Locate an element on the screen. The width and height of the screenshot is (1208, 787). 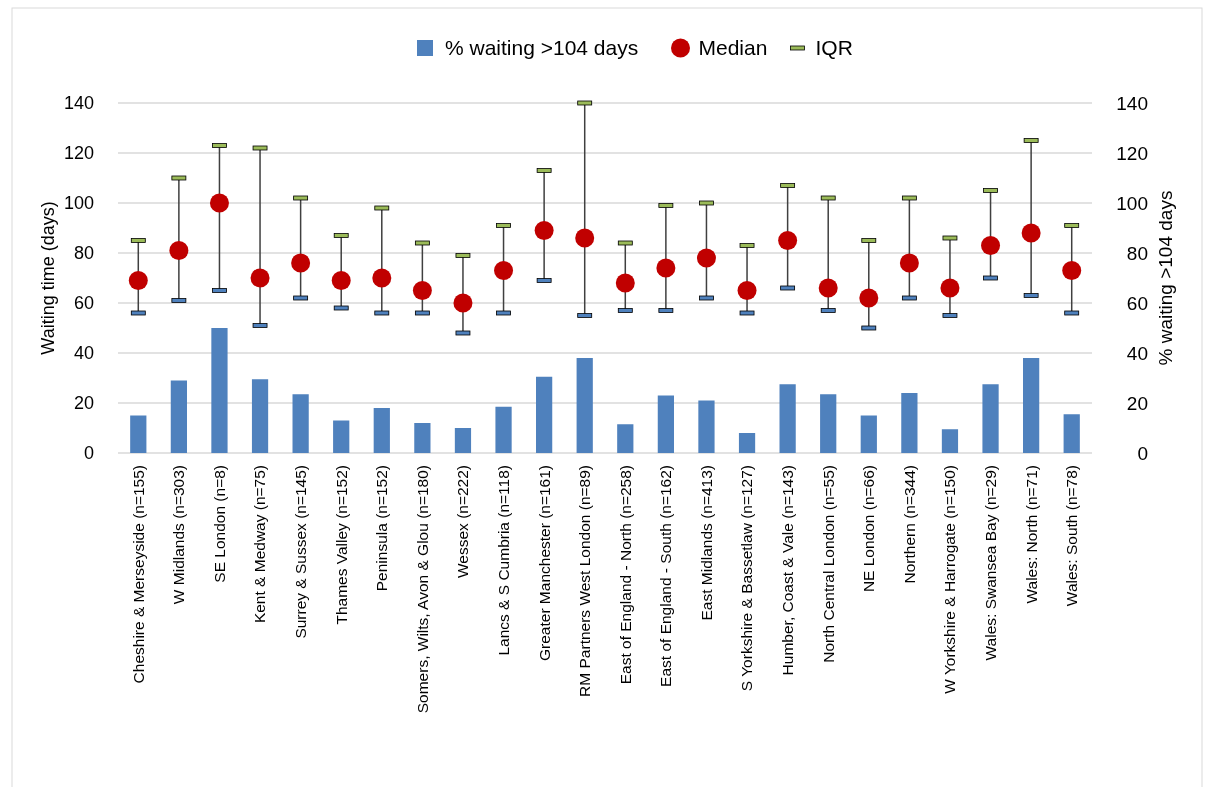
x-tick-label: Greater Manchester (n=161) is located at coordinates (544, 563).